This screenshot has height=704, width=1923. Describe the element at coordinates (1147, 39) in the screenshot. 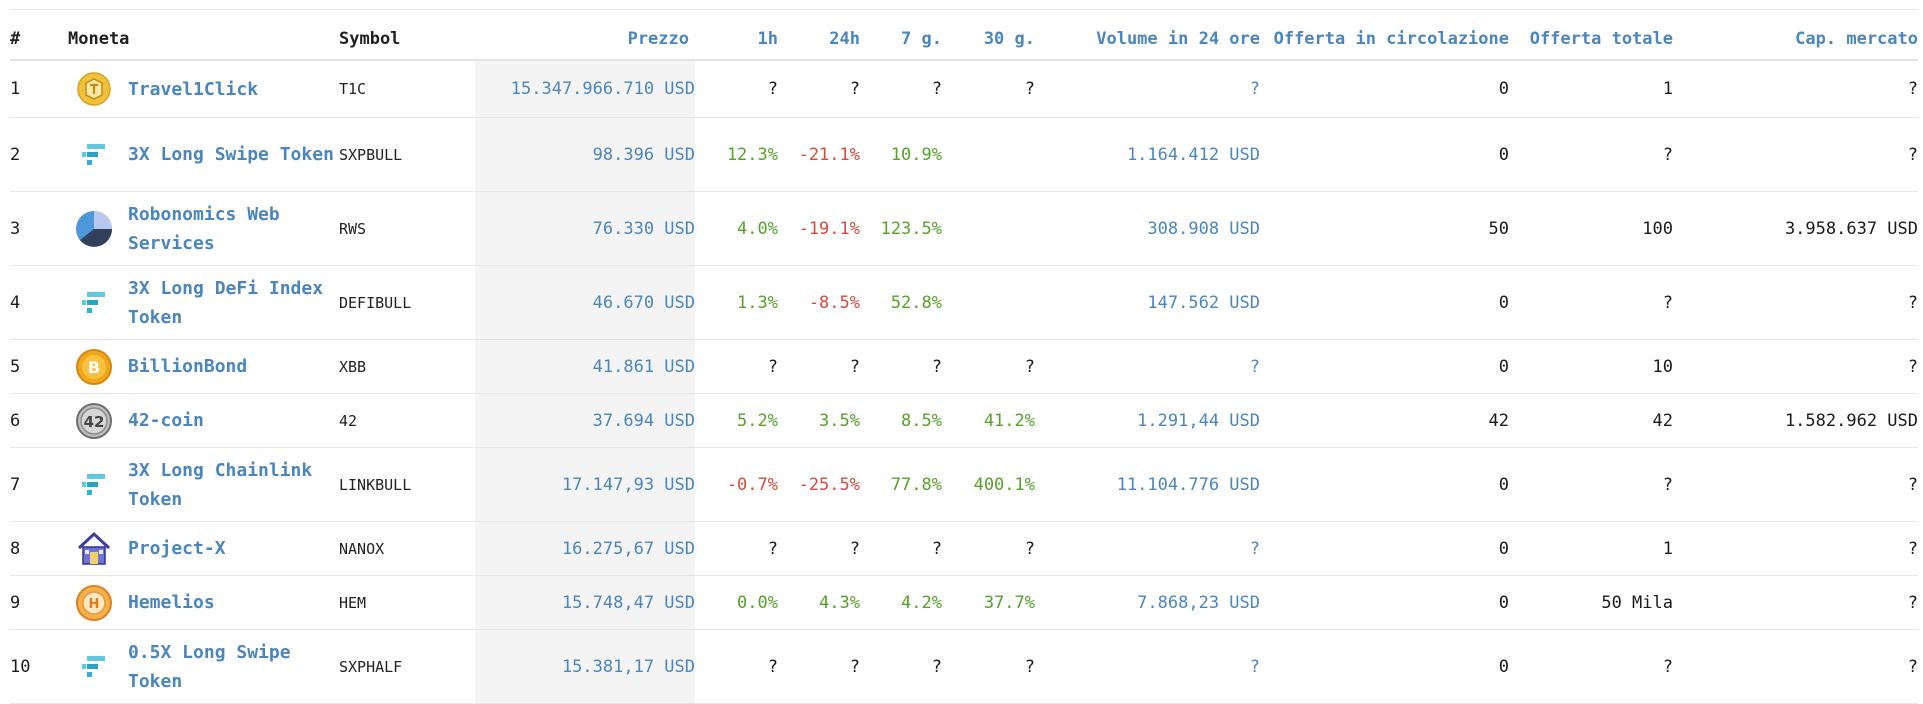

I see `header-volume: Volume in 24 ore` at that location.